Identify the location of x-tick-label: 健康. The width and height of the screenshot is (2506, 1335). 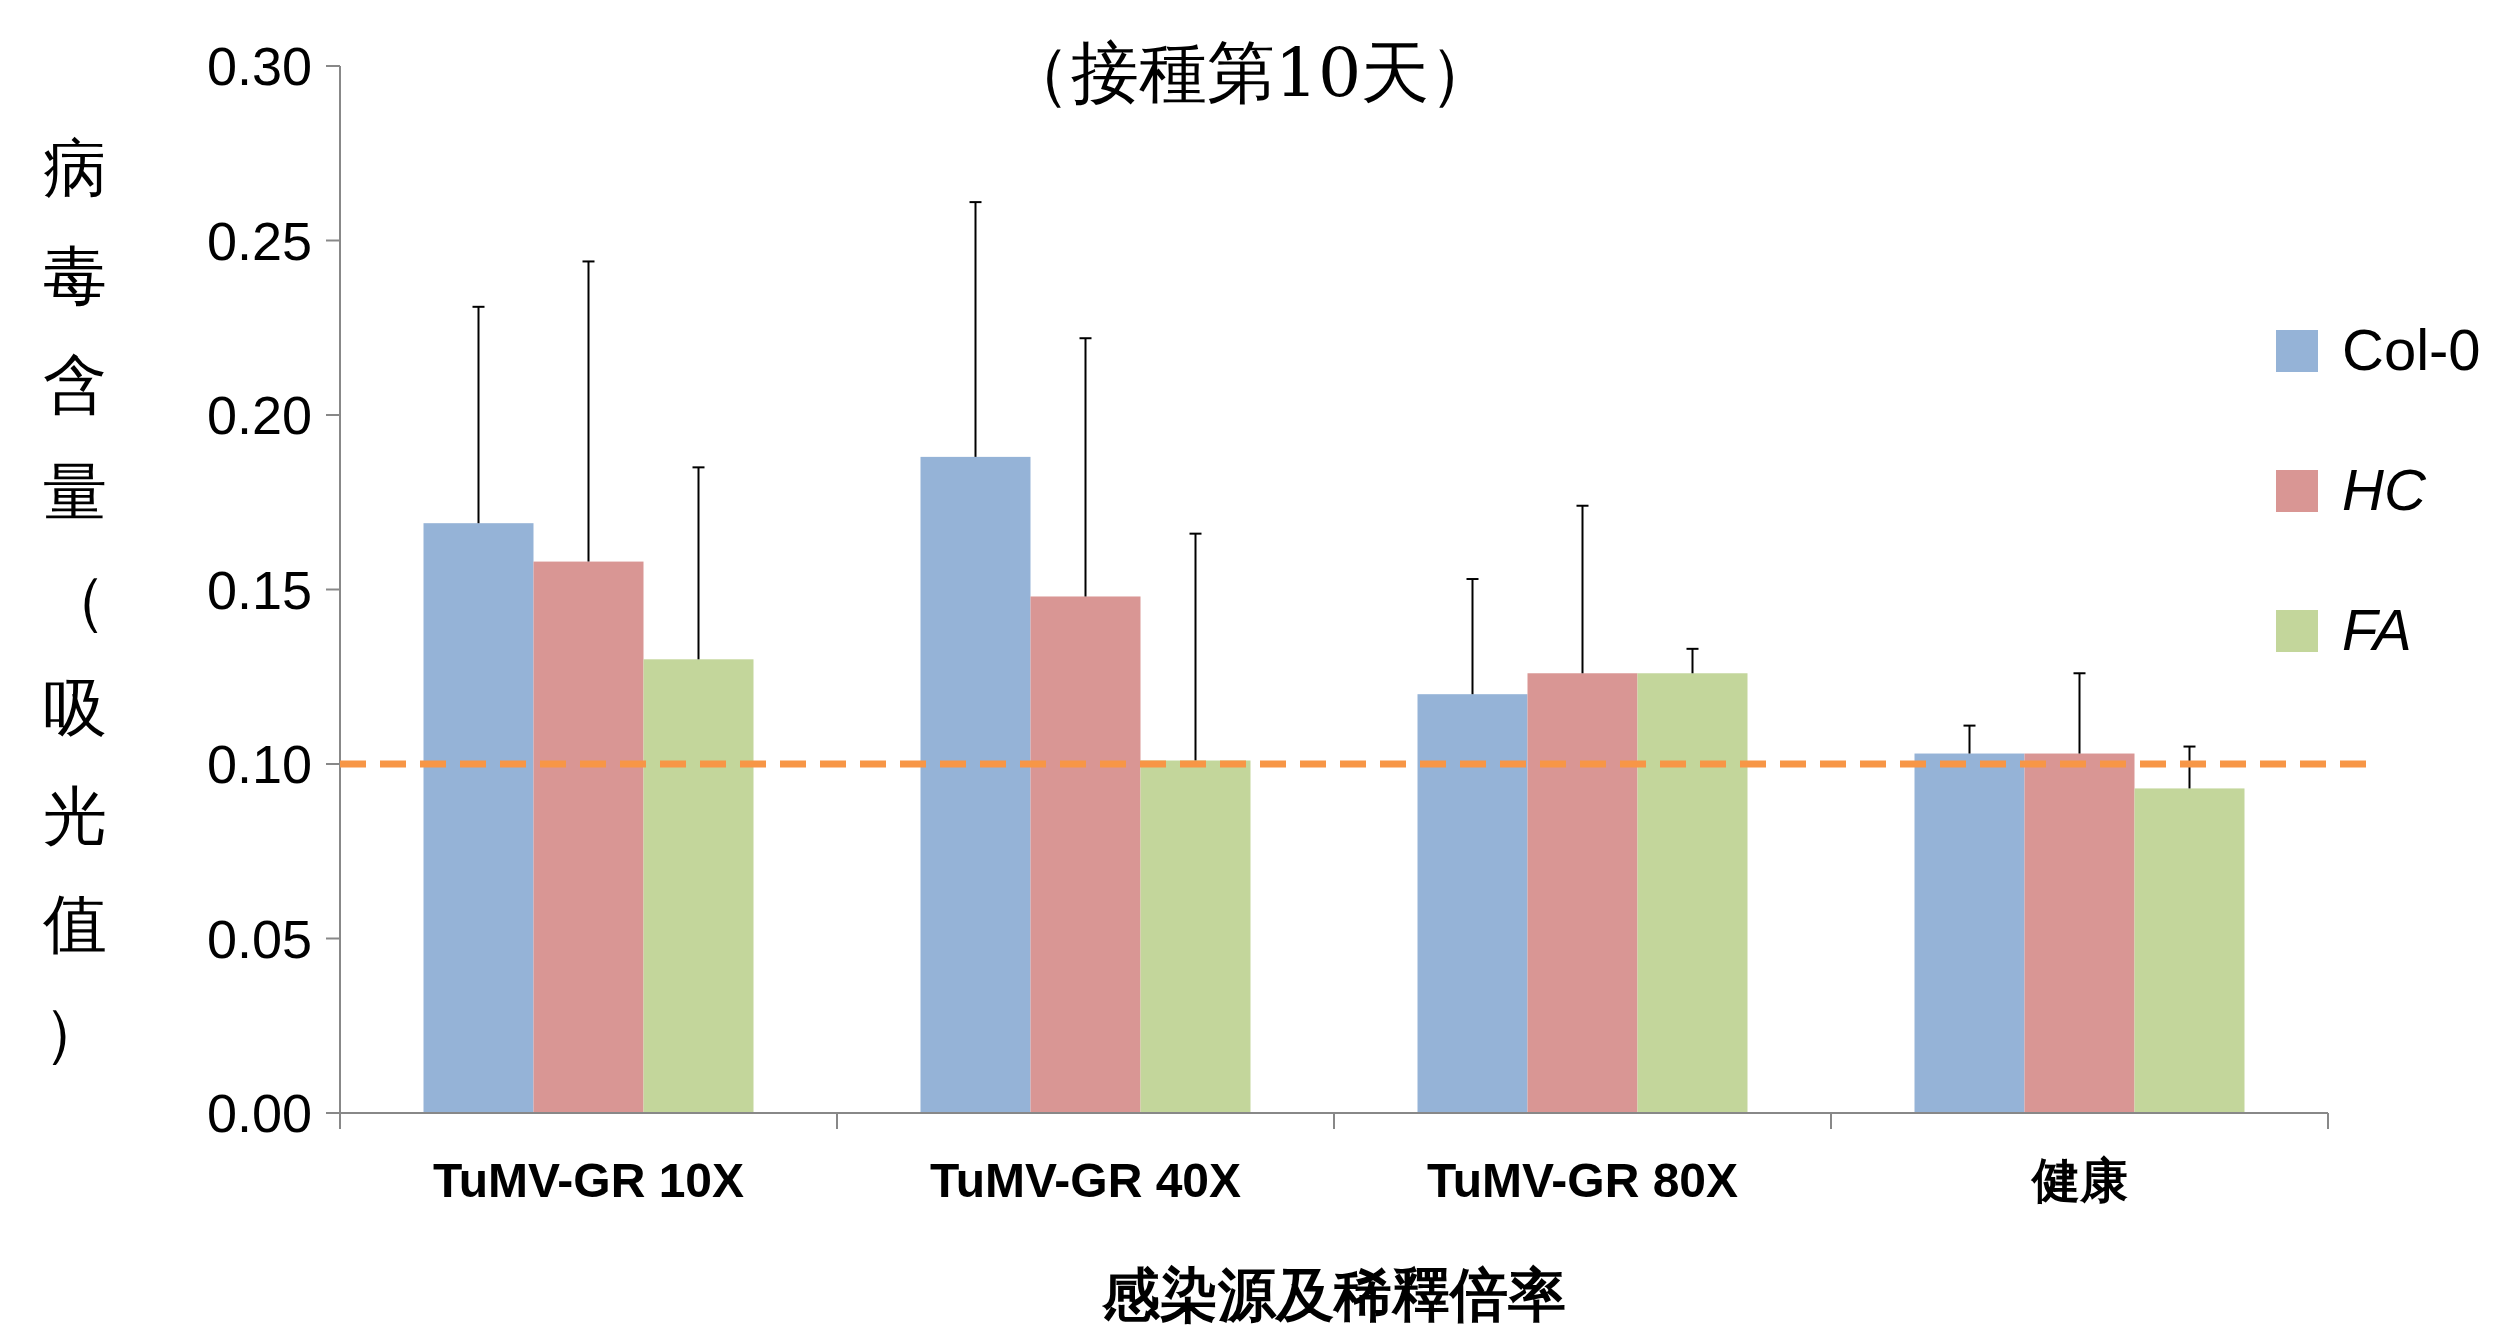
(2078, 1180).